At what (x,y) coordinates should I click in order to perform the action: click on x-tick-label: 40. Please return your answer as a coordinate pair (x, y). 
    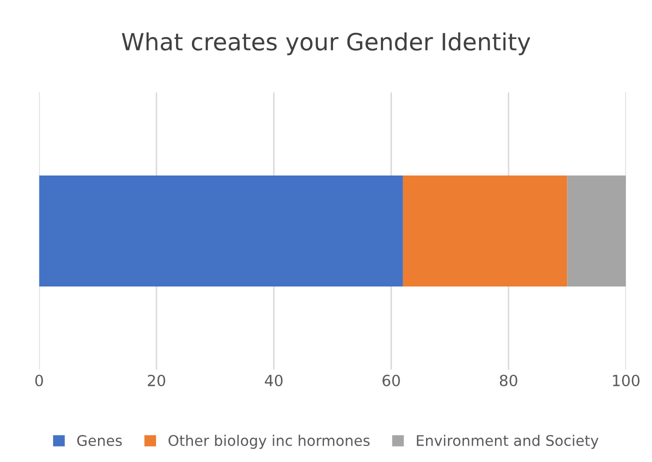
    Looking at the image, I should click on (273, 380).